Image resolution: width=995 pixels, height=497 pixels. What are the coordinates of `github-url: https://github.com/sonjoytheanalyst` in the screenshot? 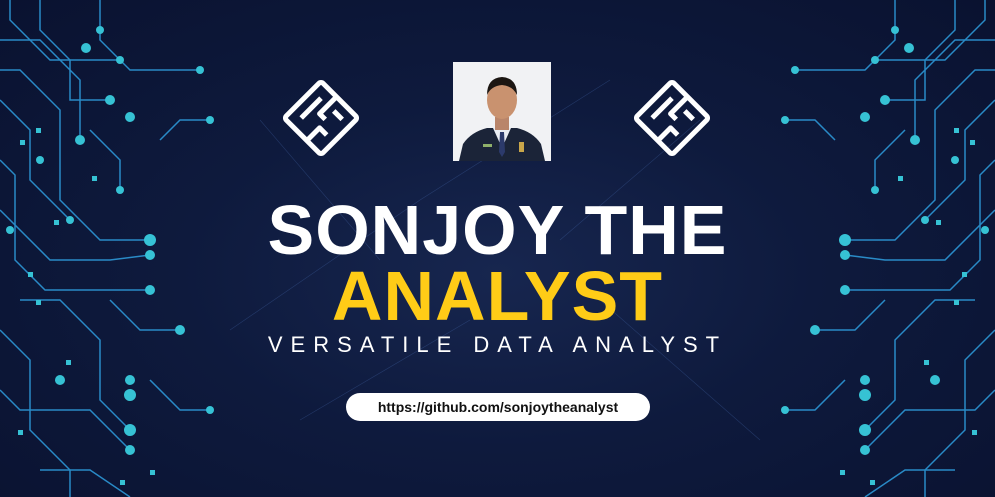 It's located at (498, 407).